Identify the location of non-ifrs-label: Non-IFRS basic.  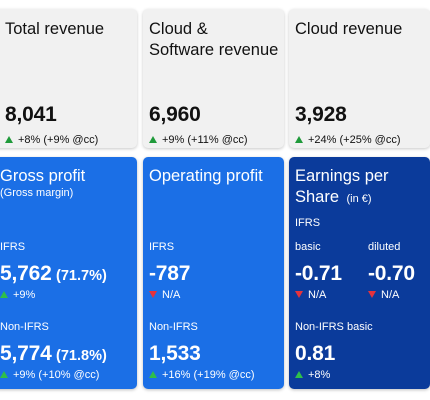
(334, 327).